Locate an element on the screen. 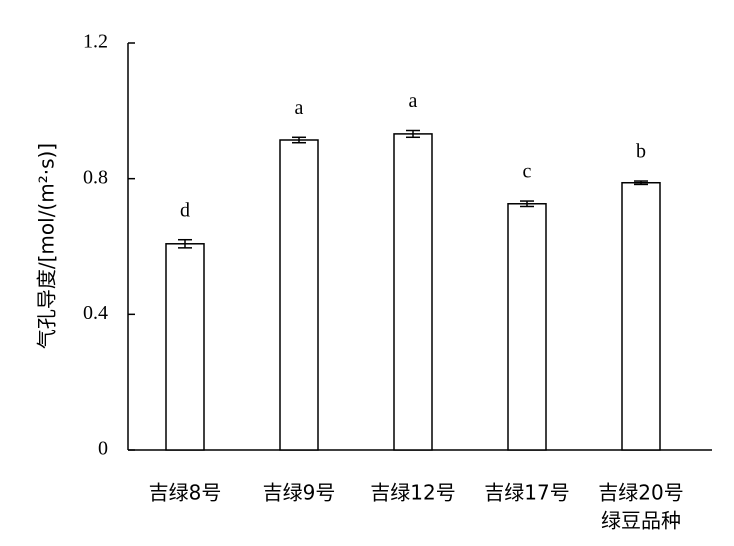 Image resolution: width=734 pixels, height=546 pixels. y-tick-label: 0.4 is located at coordinates (95, 313).